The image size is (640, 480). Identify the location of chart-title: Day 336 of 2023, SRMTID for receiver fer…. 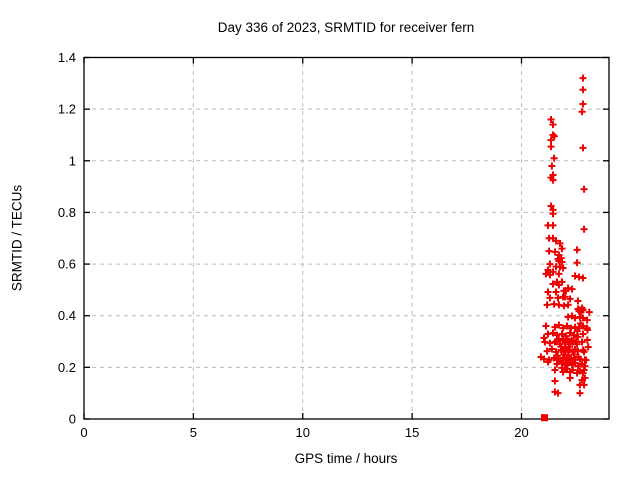
(346, 27).